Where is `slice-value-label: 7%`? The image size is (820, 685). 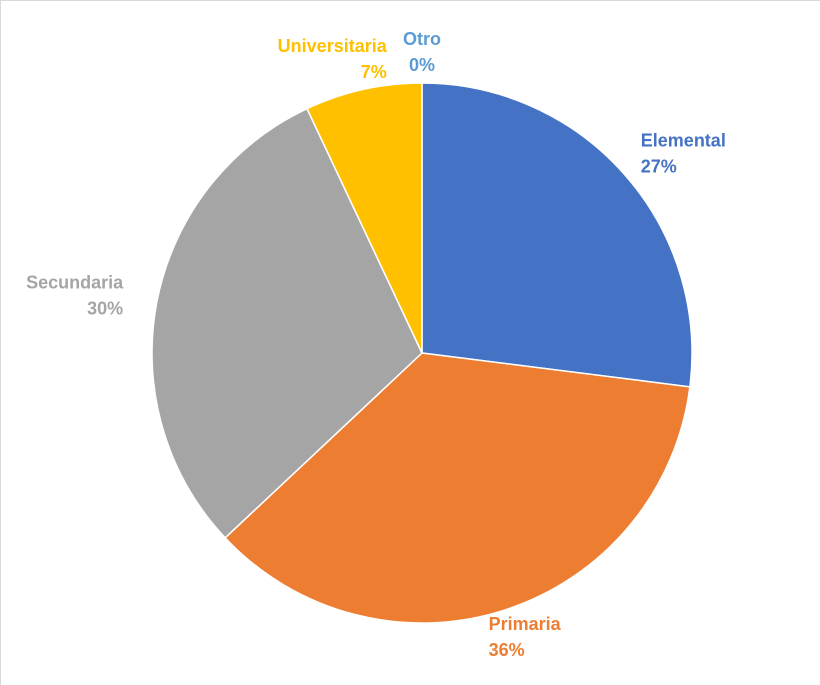 slice-value-label: 7% is located at coordinates (374, 72).